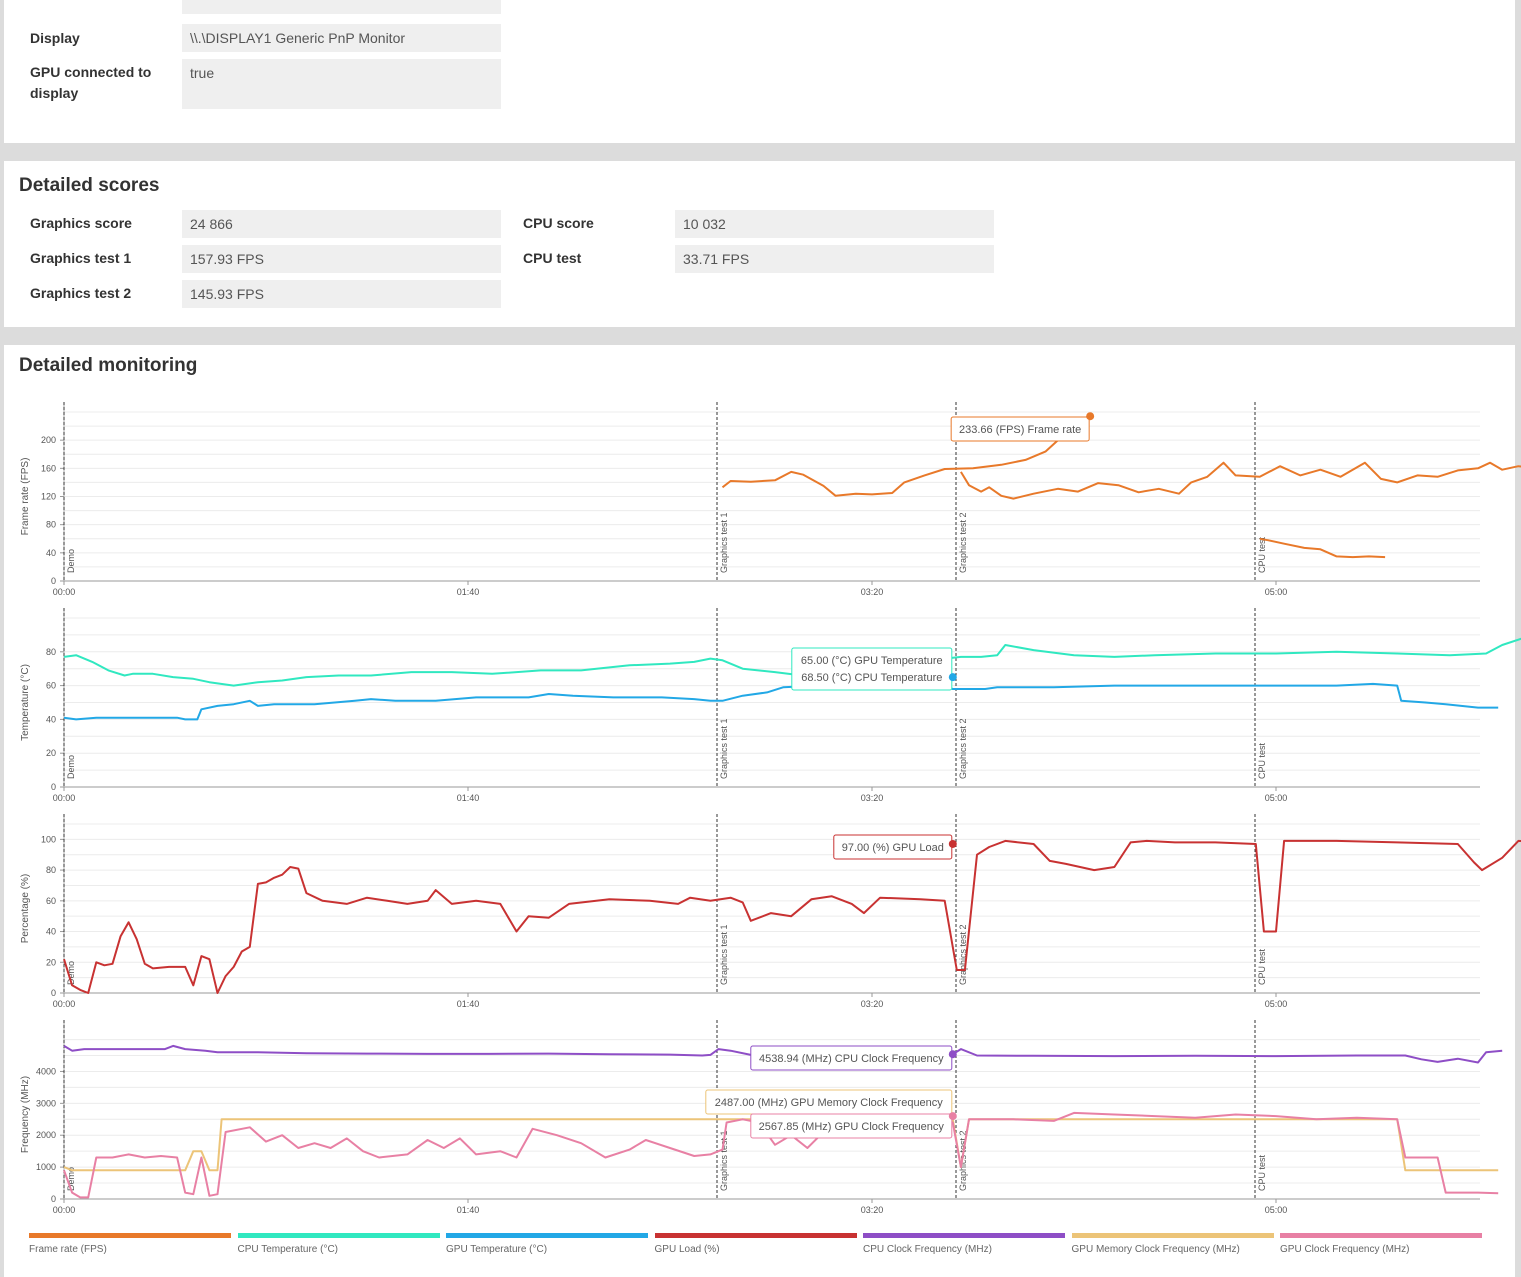 This screenshot has height=1277, width=1521. I want to click on y-tick-label: 1000, so click(46, 1167).